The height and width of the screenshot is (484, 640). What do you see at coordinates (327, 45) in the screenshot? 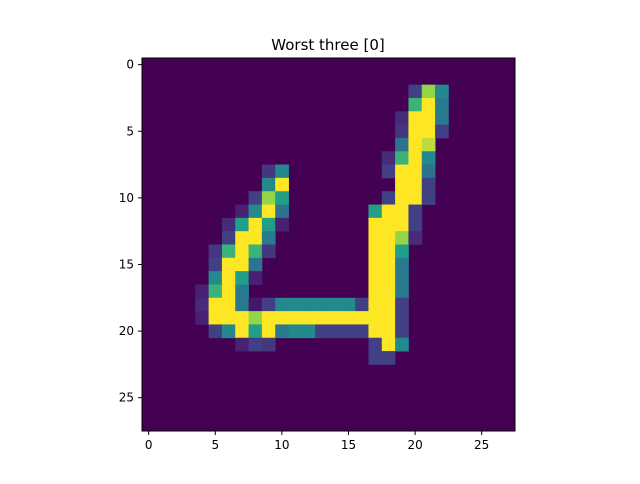
I see `chart-title: Worst three [0]` at bounding box center [327, 45].